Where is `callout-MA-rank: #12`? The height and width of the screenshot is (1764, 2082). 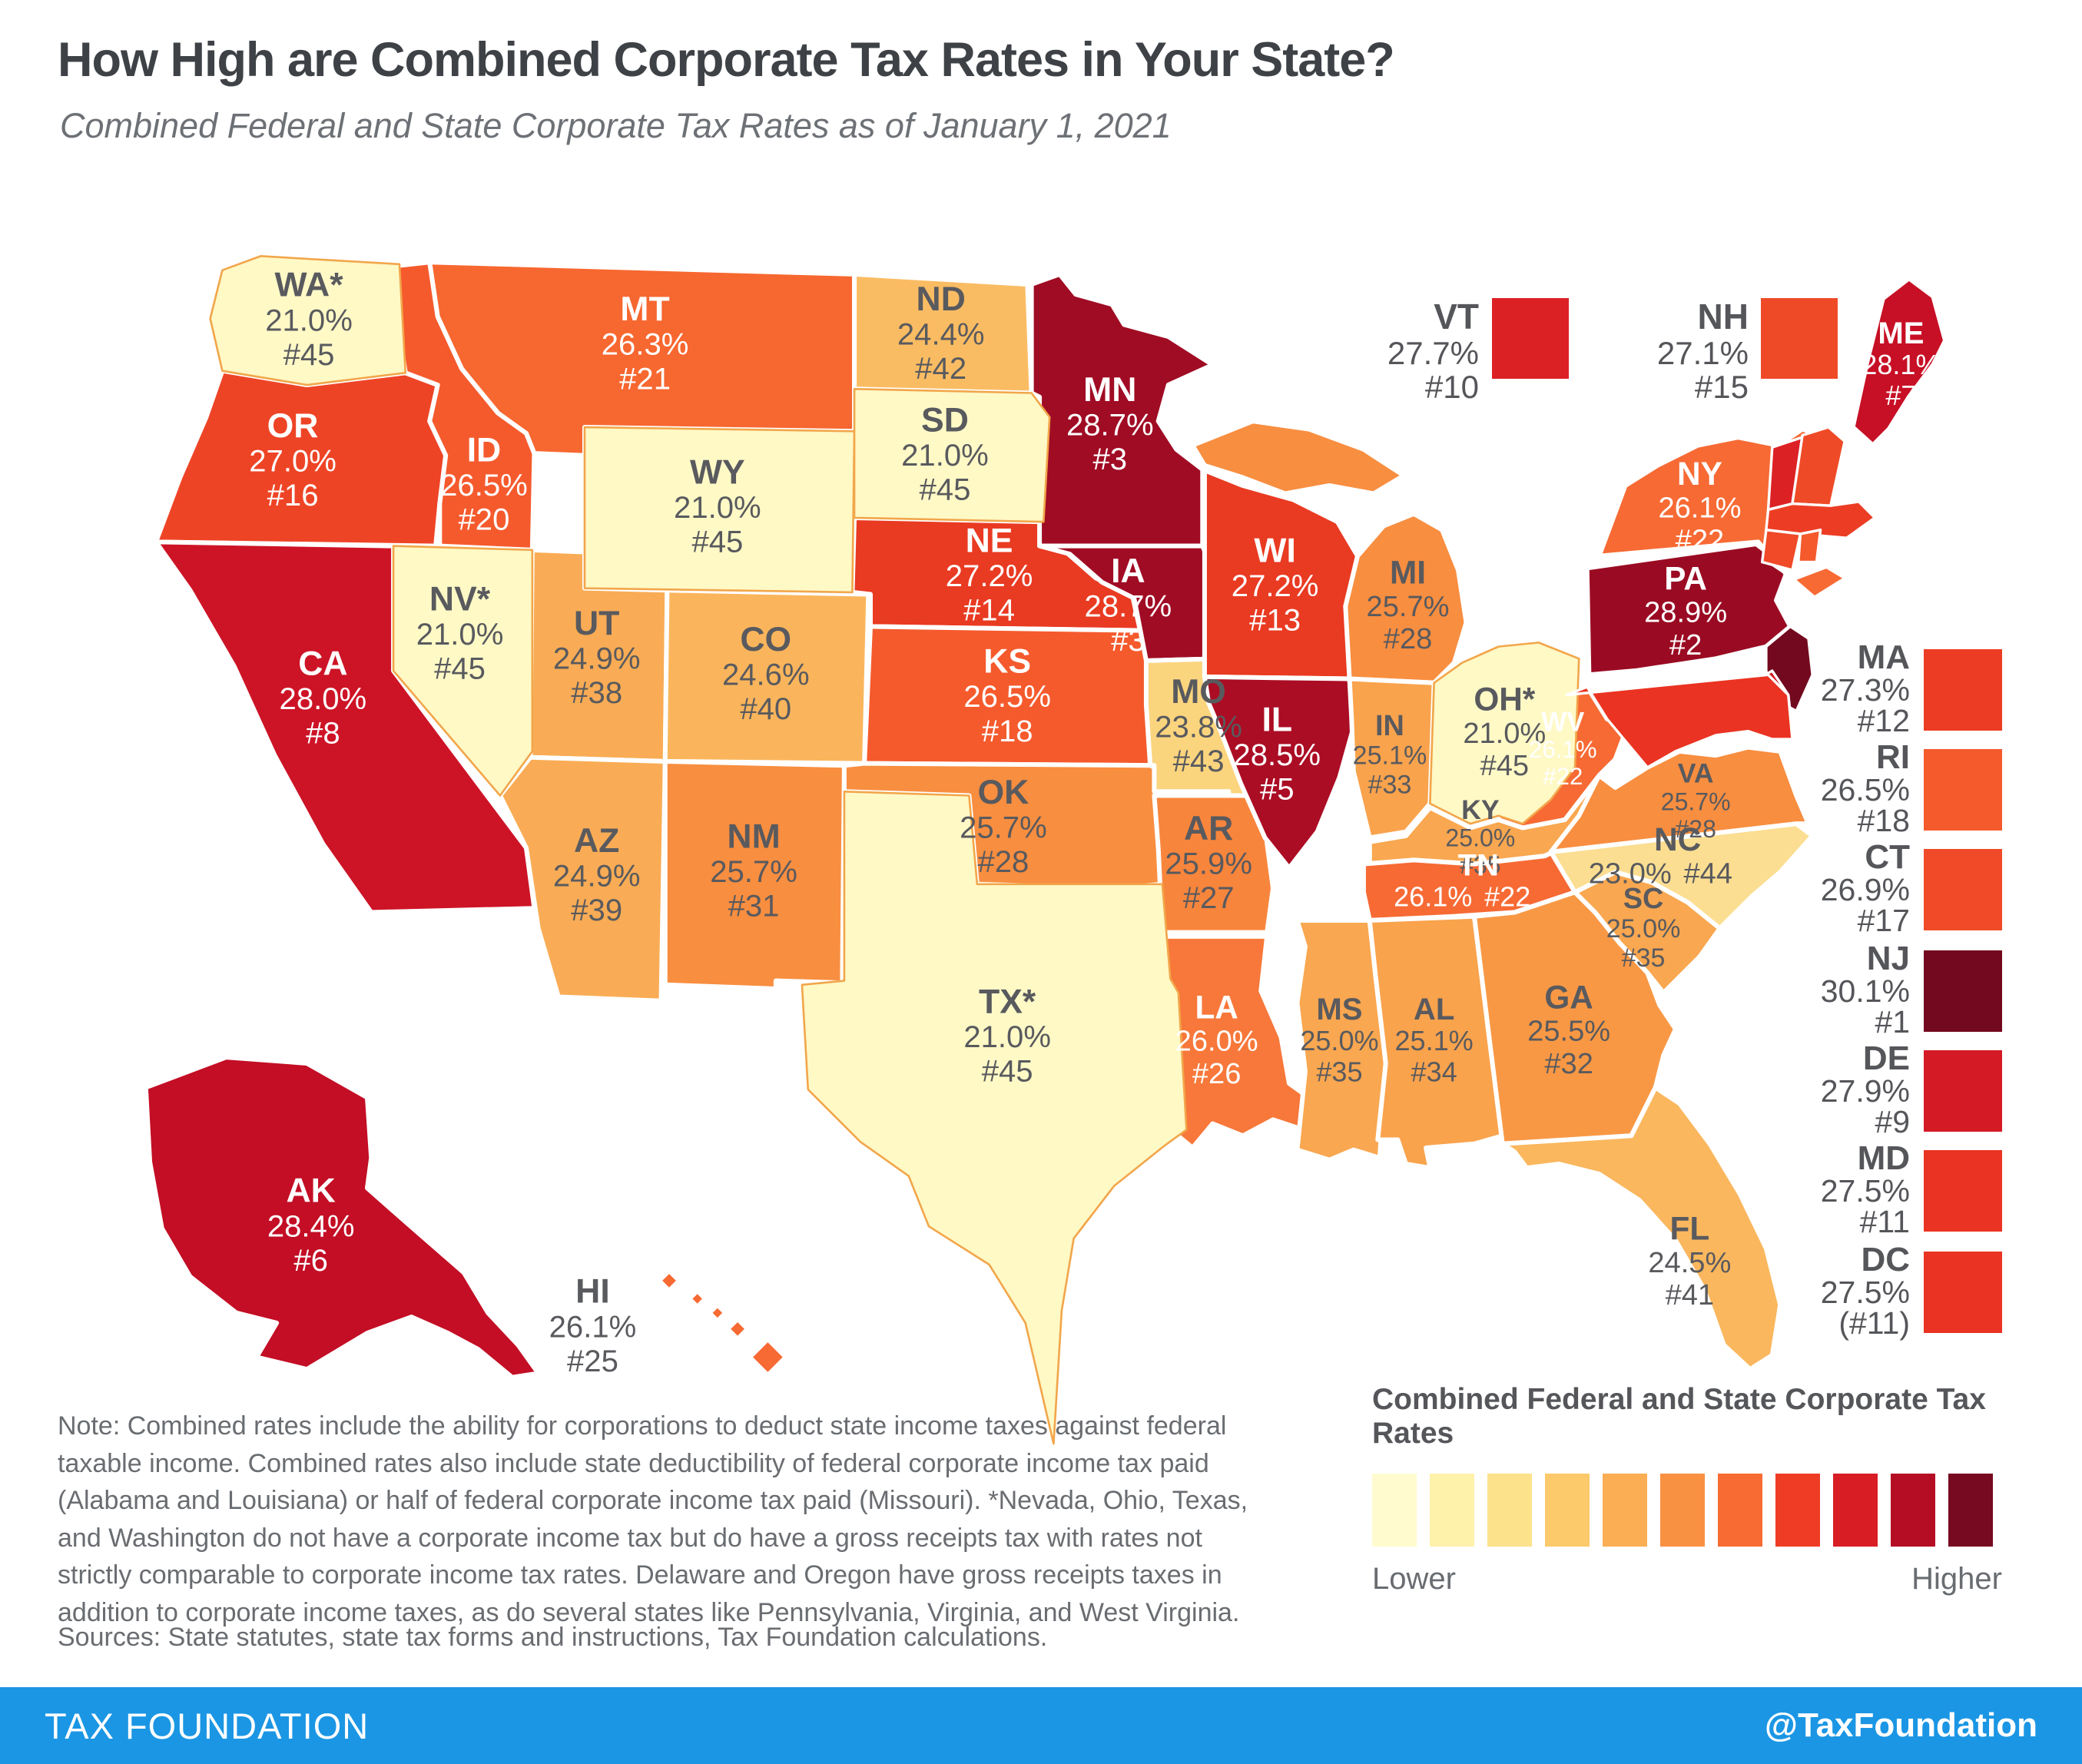 callout-MA-rank: #12 is located at coordinates (1884, 720).